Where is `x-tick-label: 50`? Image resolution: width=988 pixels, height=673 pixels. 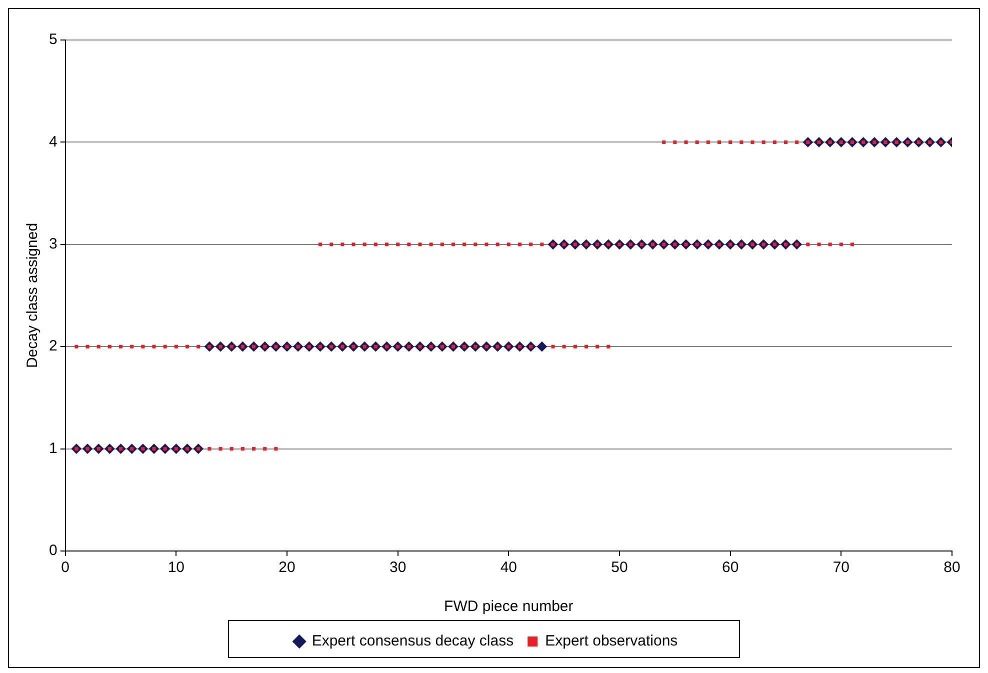 x-tick-label: 50 is located at coordinates (619, 567).